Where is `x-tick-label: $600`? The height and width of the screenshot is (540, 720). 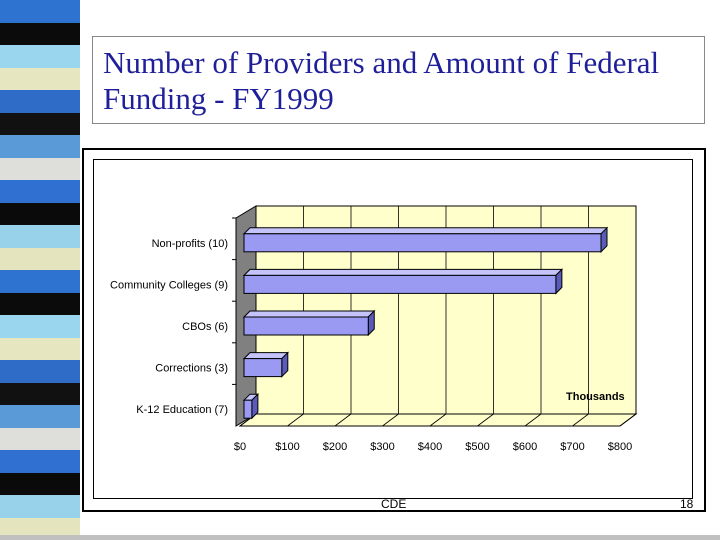
x-tick-label: $600 is located at coordinates (525, 447).